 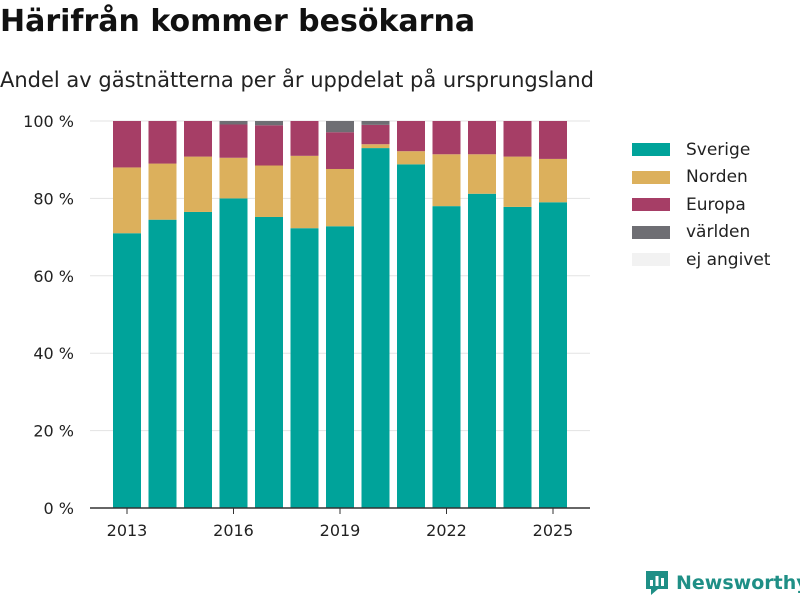 I want to click on y-tick-label: 0 %, so click(x=59, y=508).